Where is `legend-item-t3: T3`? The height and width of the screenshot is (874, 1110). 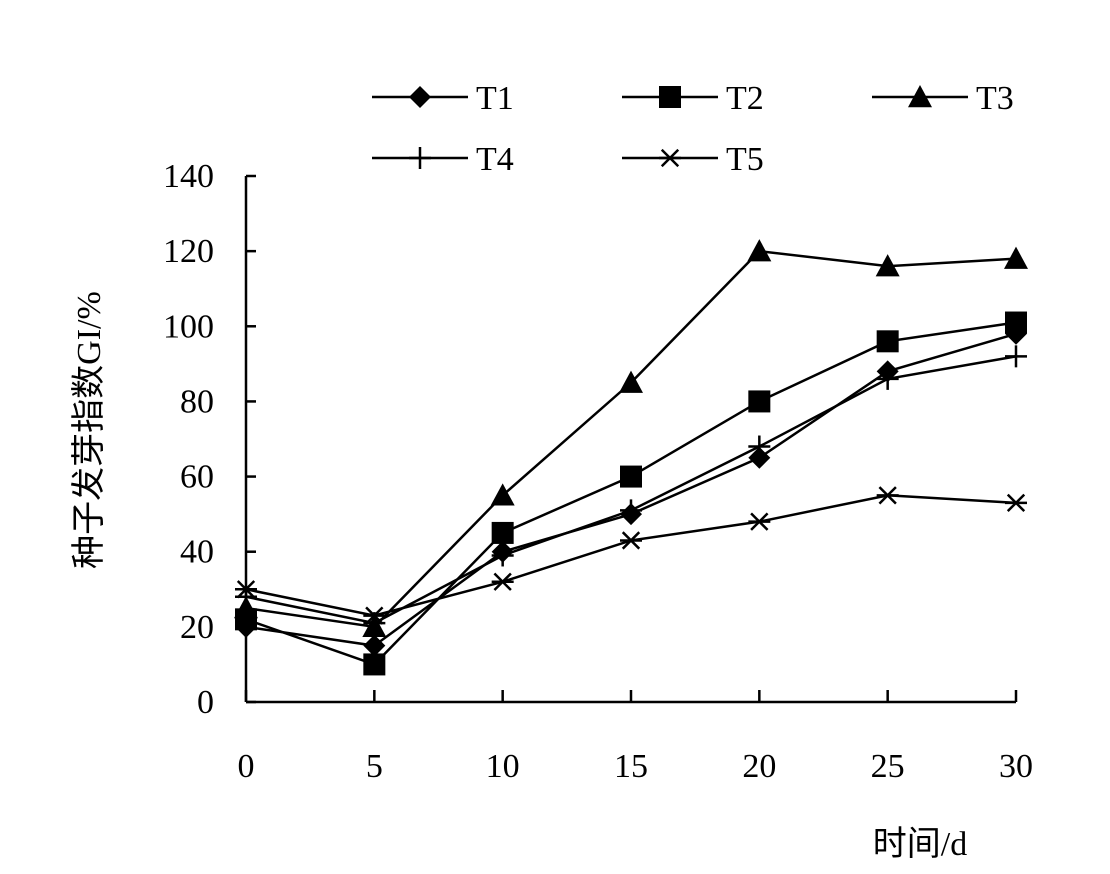 legend-item-t3: T3 is located at coordinates (943, 98).